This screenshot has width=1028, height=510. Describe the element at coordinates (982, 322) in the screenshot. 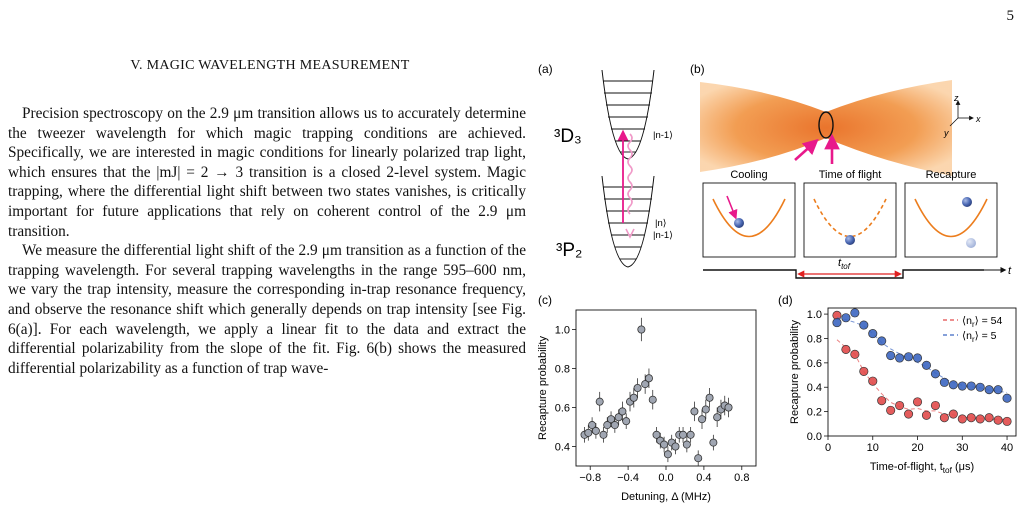

I see `legend-label: ⟨nr⟩ = 54` at that location.